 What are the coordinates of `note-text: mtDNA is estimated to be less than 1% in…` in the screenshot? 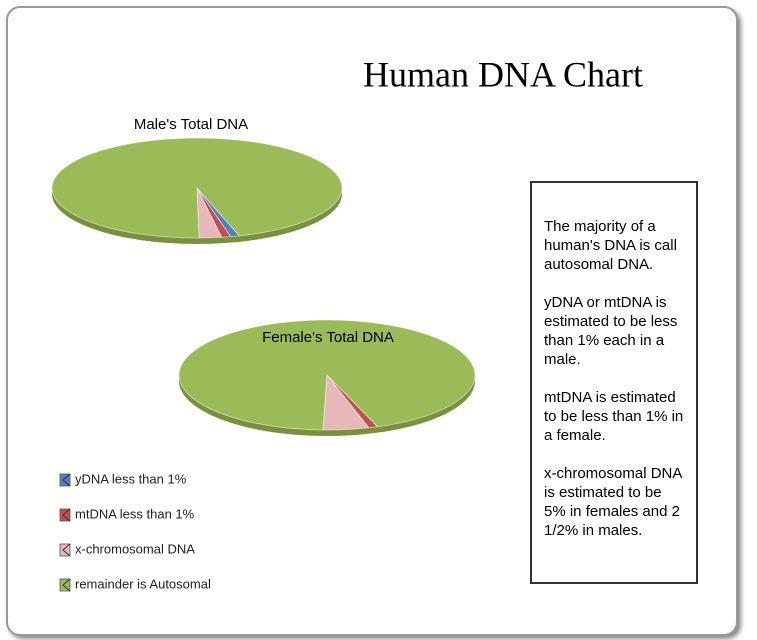 It's located at (614, 416).